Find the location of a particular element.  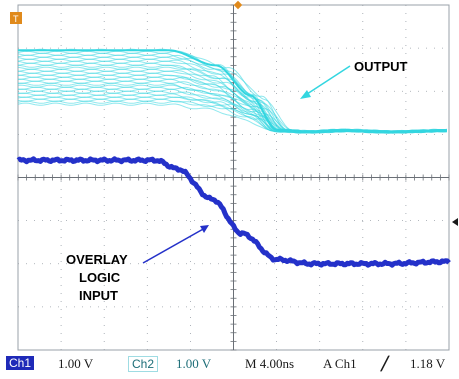

trigger-level-marker is located at coordinates (455, 222).